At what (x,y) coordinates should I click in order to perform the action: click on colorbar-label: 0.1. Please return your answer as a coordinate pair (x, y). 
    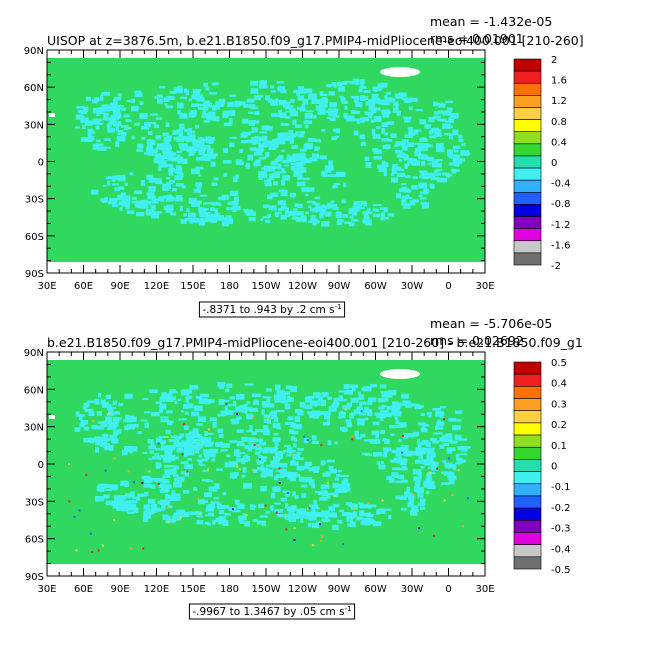
    Looking at the image, I should click on (559, 446).